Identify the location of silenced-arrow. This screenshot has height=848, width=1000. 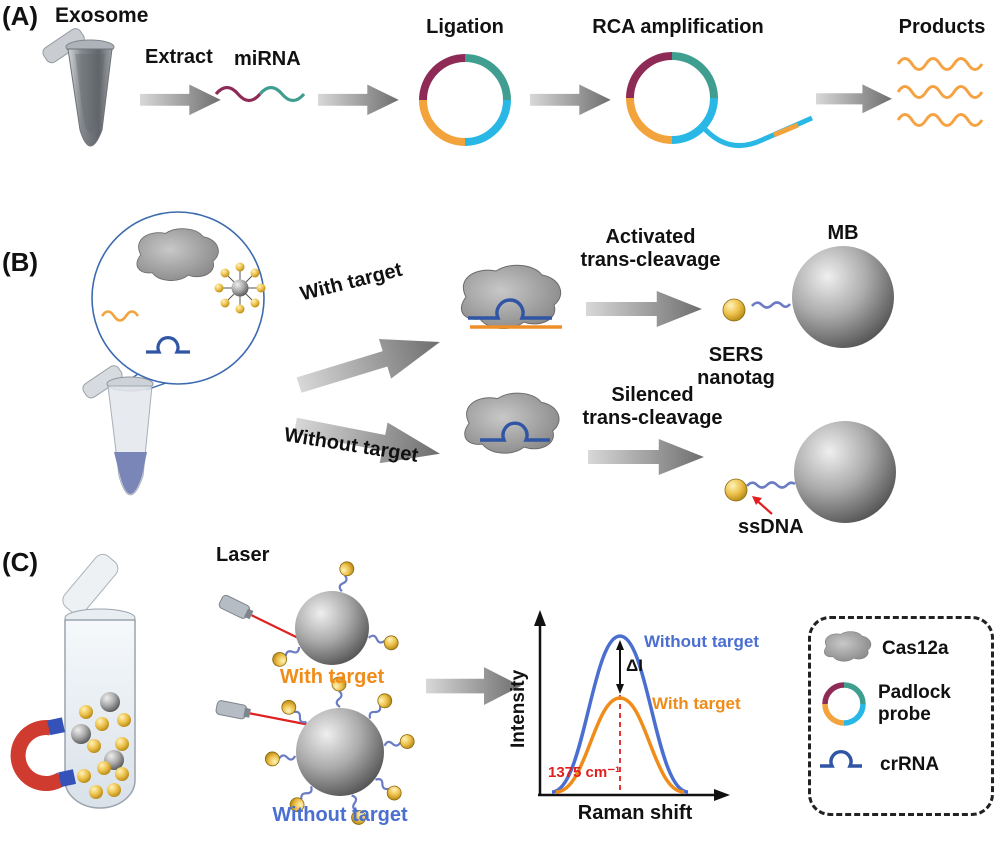
(646, 457).